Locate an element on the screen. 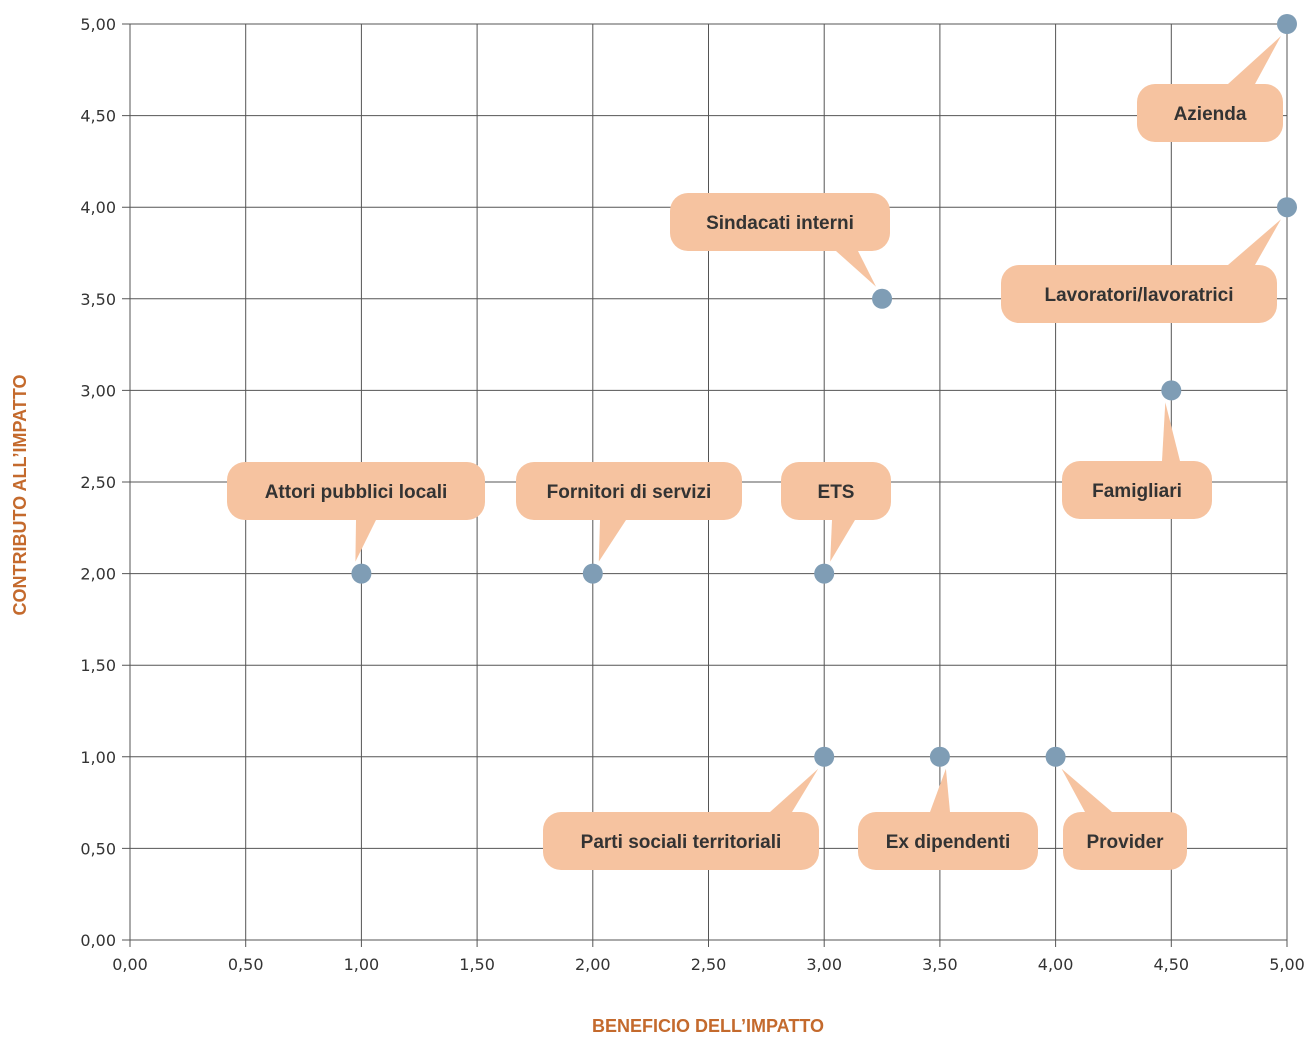  callout-fornitori-di-servizi: Fornitori di servizi is located at coordinates (629, 512).